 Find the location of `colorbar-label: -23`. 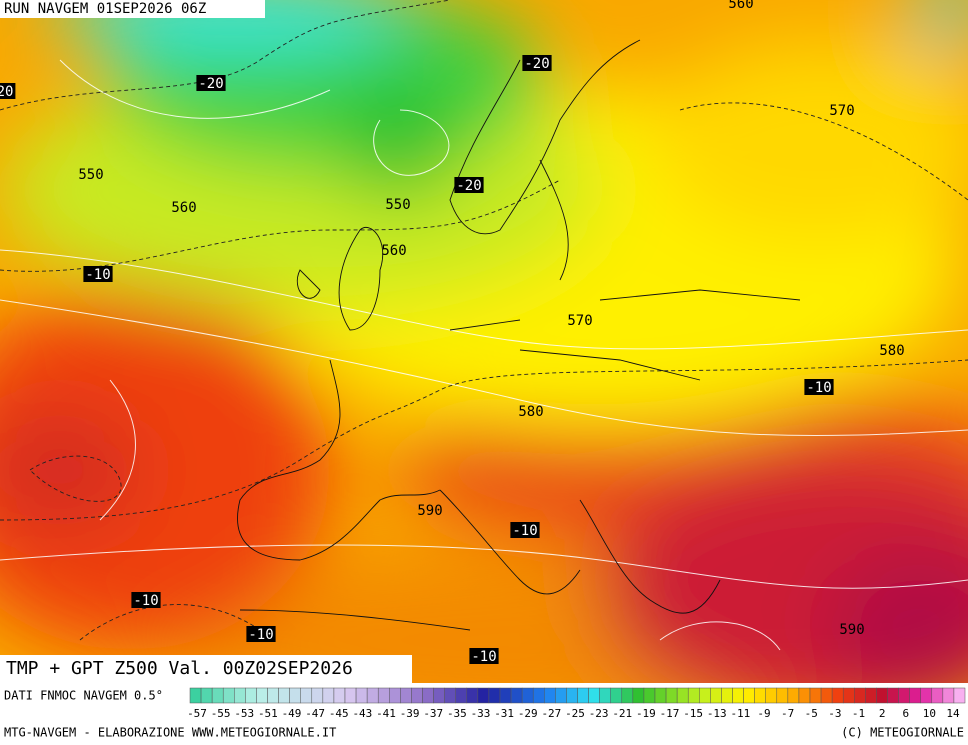

colorbar-label: -23 is located at coordinates (599, 713).